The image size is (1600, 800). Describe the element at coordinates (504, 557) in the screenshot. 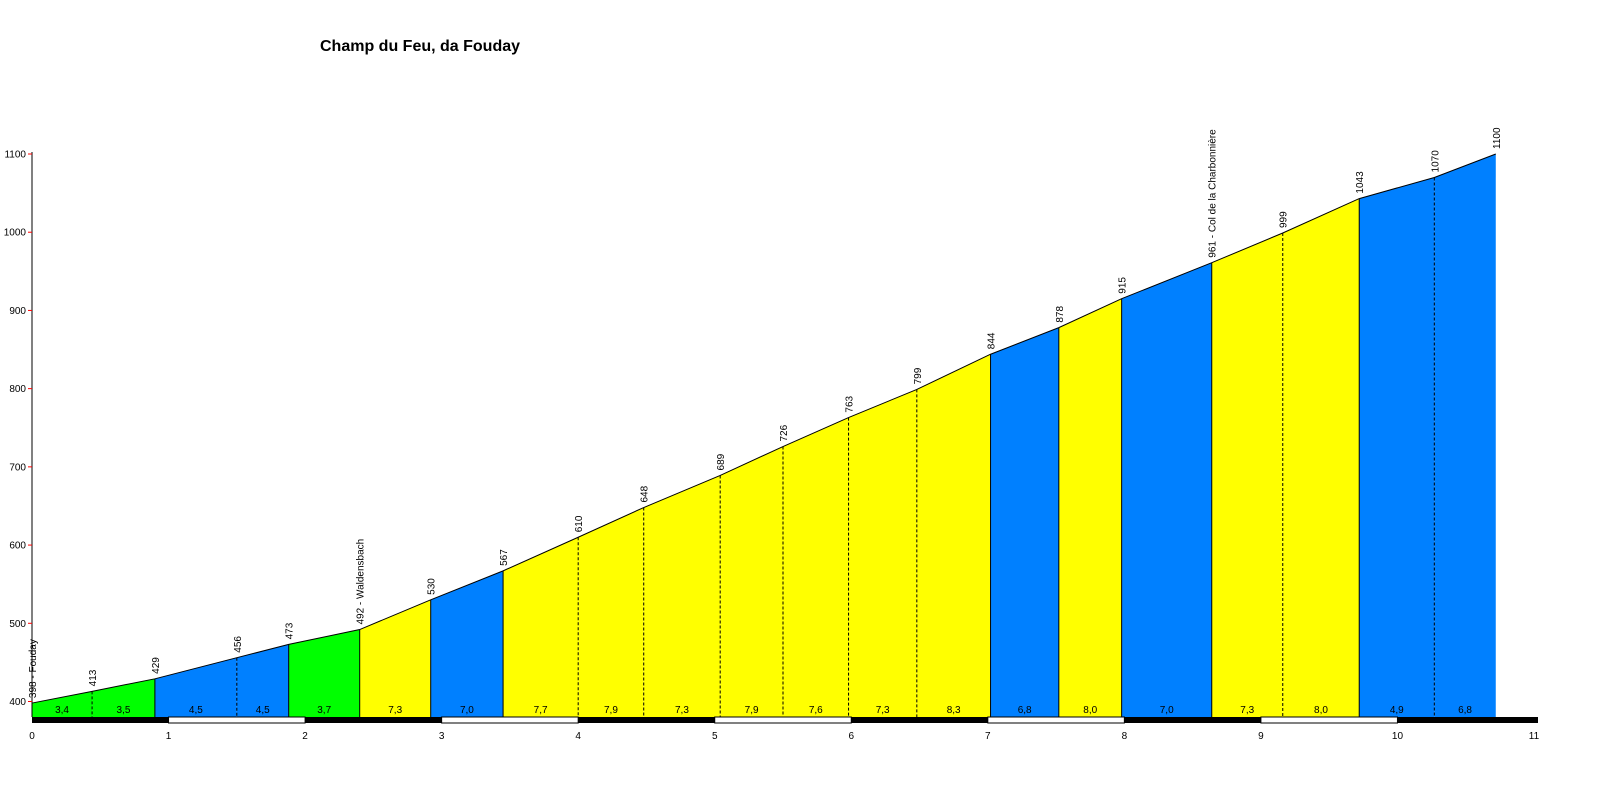

I see `elevation-label: 567` at that location.